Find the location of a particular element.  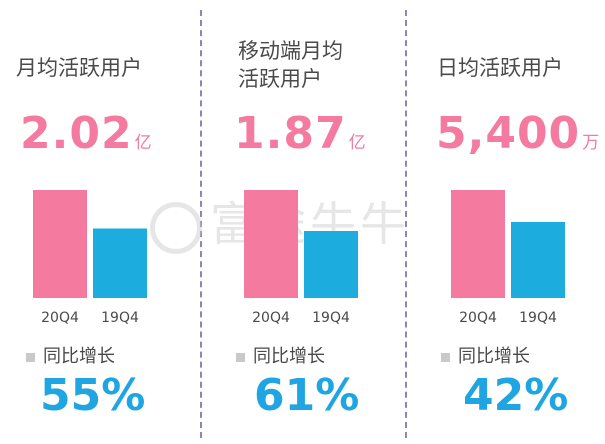

metric-value-number: 5,400 is located at coordinates (508, 133).